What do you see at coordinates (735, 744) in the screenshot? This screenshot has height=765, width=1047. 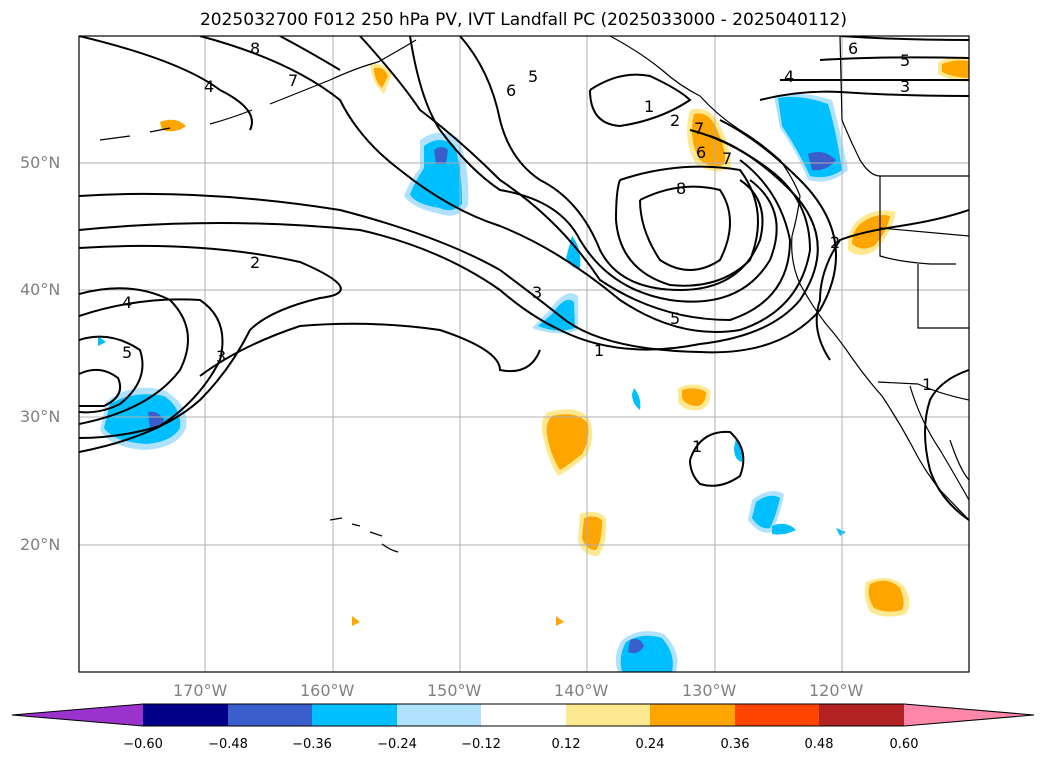 I see `colorbar-tick-label: 0.36` at bounding box center [735, 744].